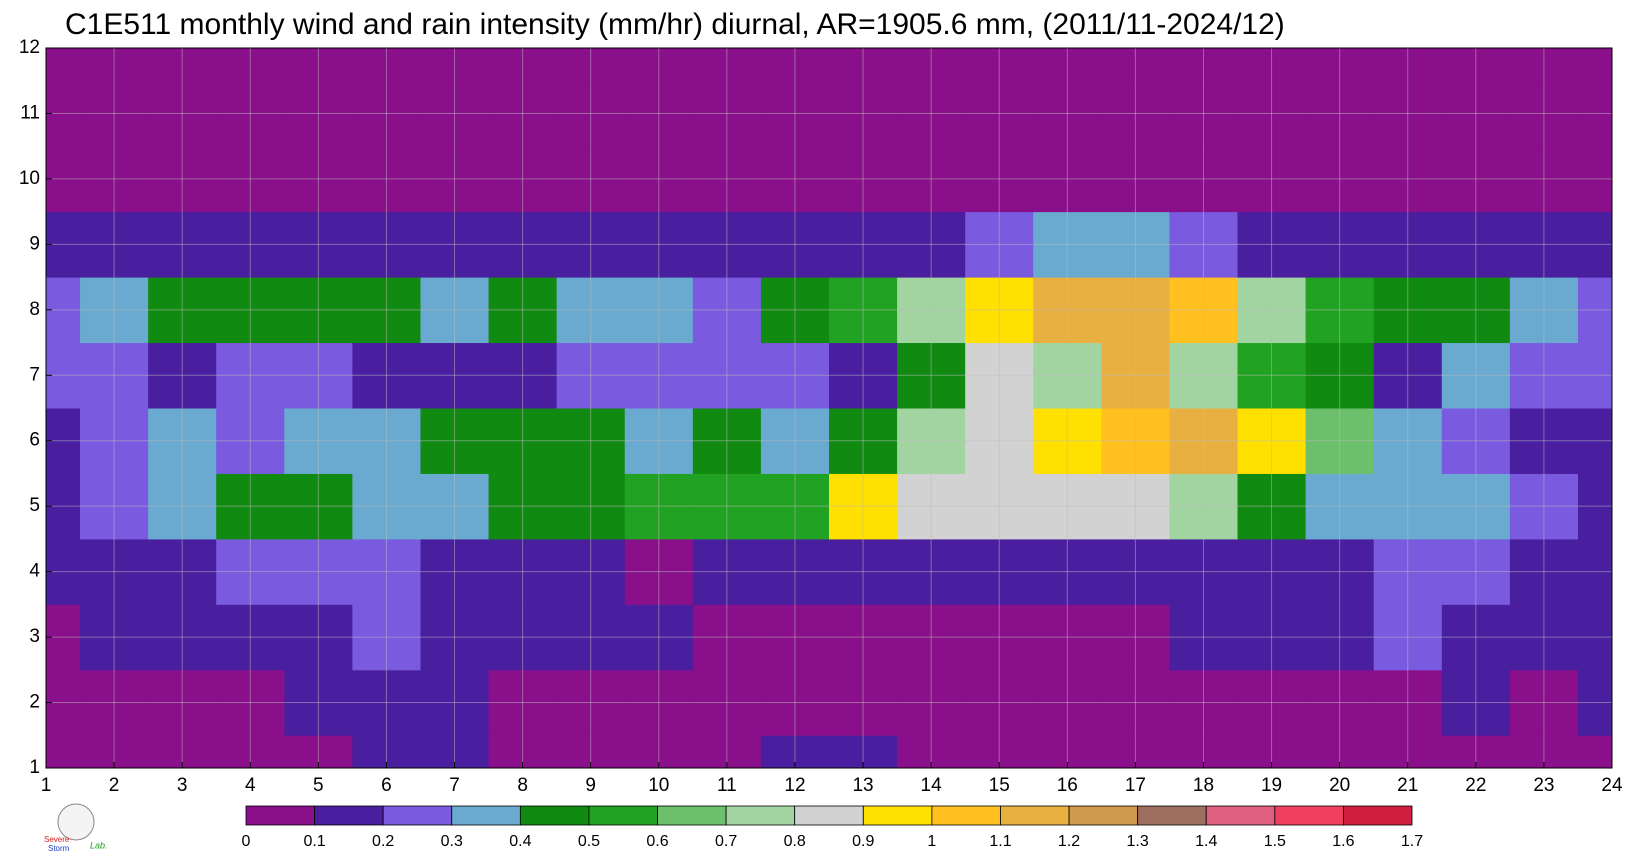 This screenshot has height=865, width=1640. Describe the element at coordinates (1138, 841) in the screenshot. I see `colorbar-label: 1.3` at that location.